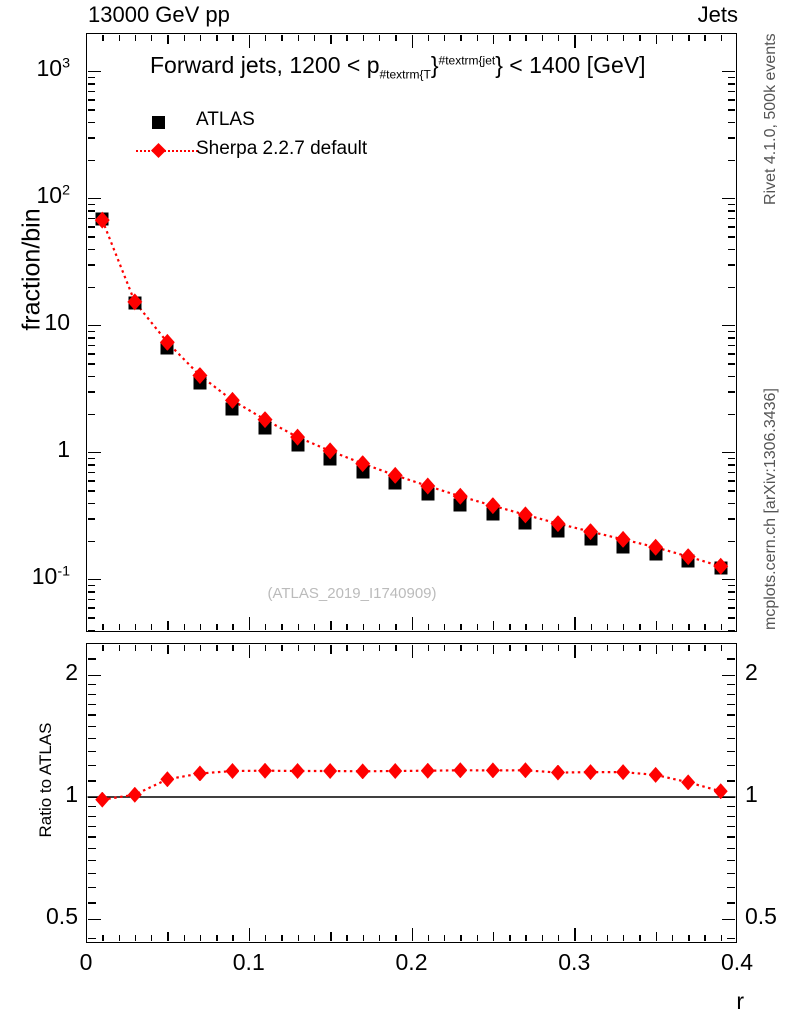 This screenshot has height=1024, width=786. Describe the element at coordinates (761, 916) in the screenshot. I see `ratio-y-tick-label-right: 0.5` at that location.